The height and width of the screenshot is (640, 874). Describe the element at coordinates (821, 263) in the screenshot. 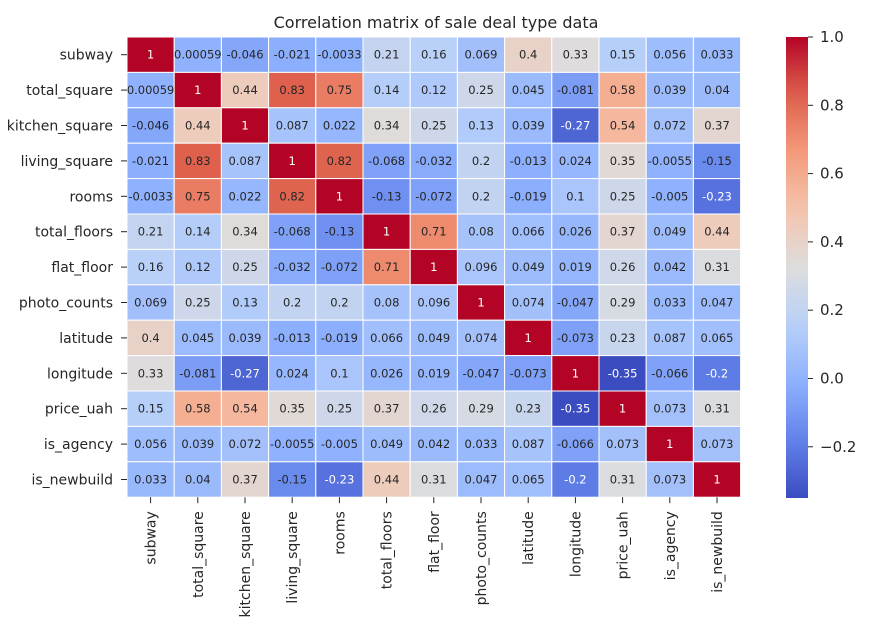

I see `colorbar: 1.0 0.8 0.6 0.4 0.2 0.0 −0.2` at that location.